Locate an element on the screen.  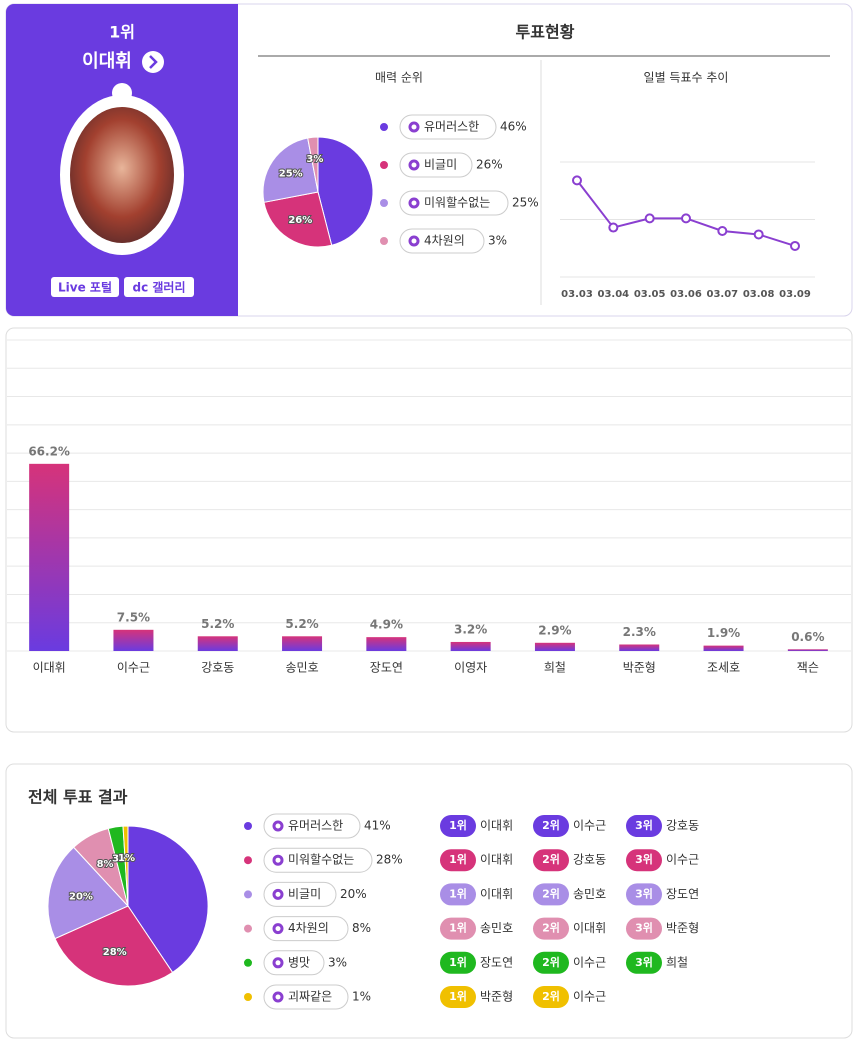
rank-name: 장도연 is located at coordinates (682, 894).